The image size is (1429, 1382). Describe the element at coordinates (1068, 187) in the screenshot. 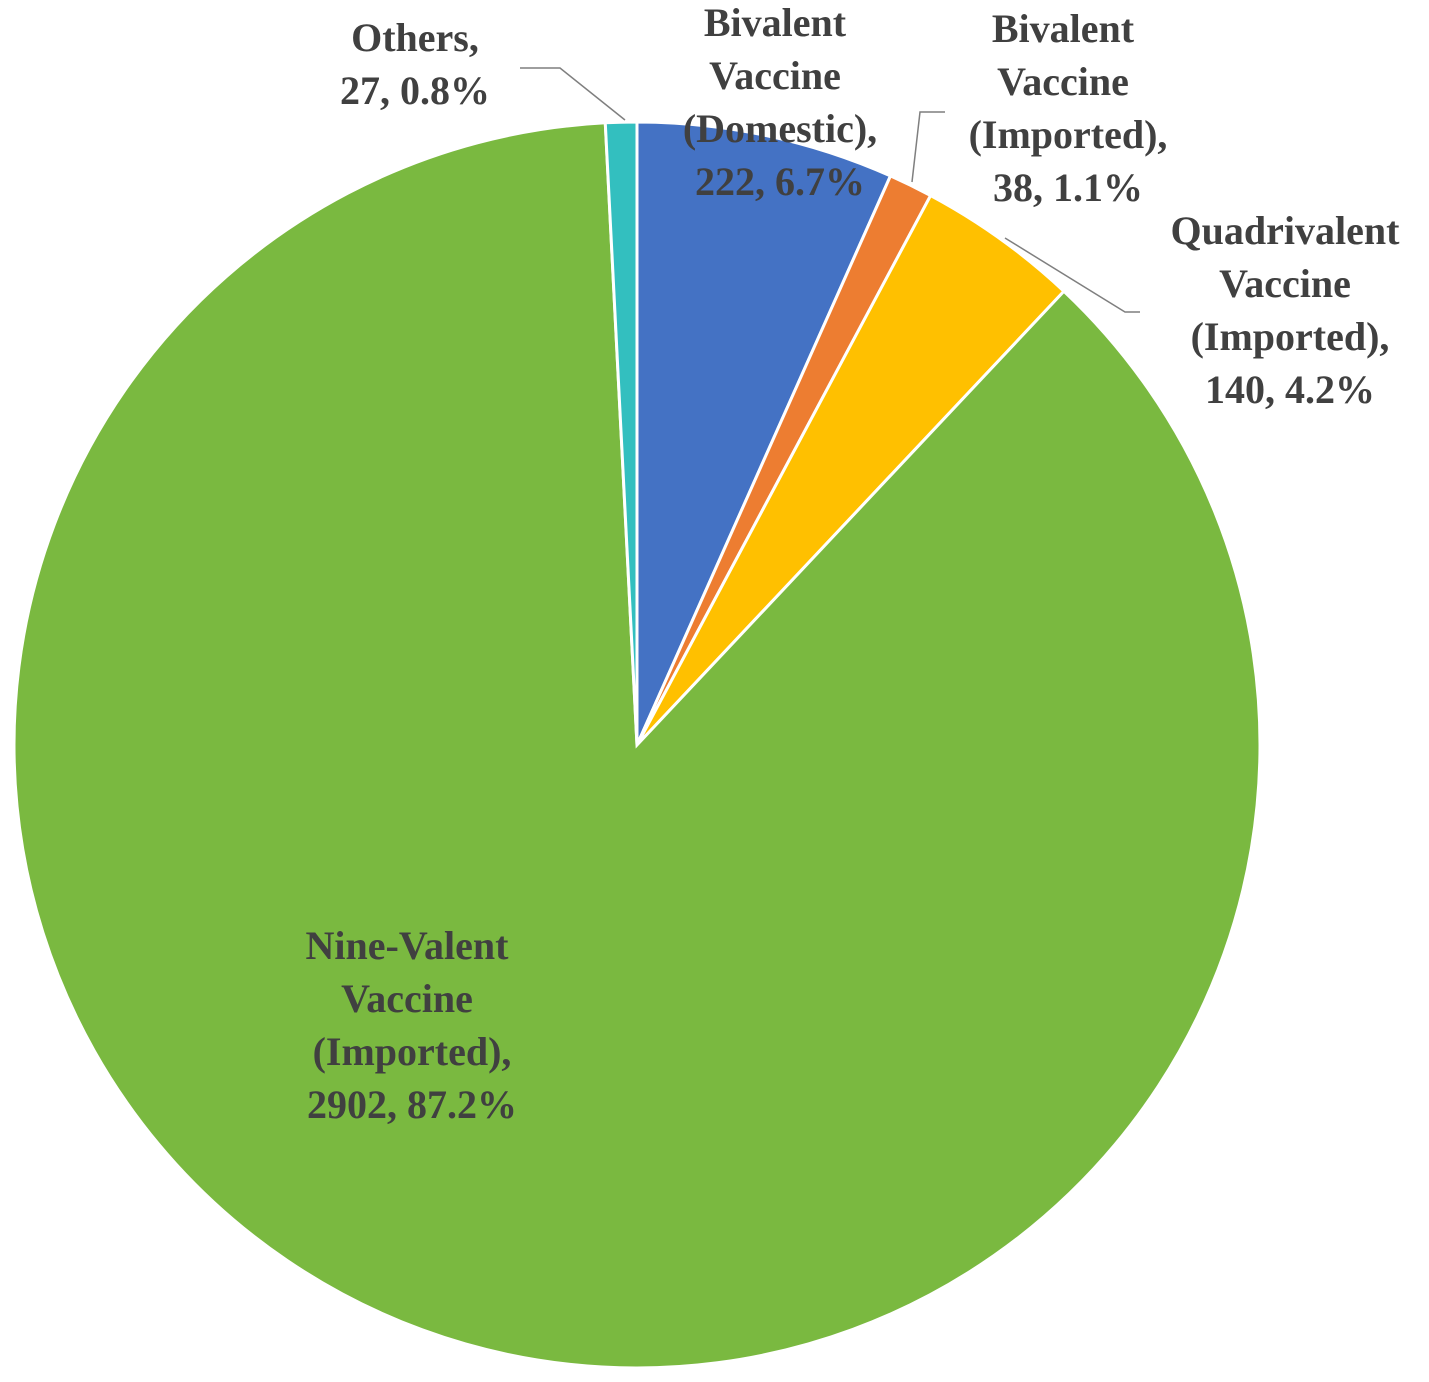

I see `slice-value-label: 38, 1.1%` at that location.